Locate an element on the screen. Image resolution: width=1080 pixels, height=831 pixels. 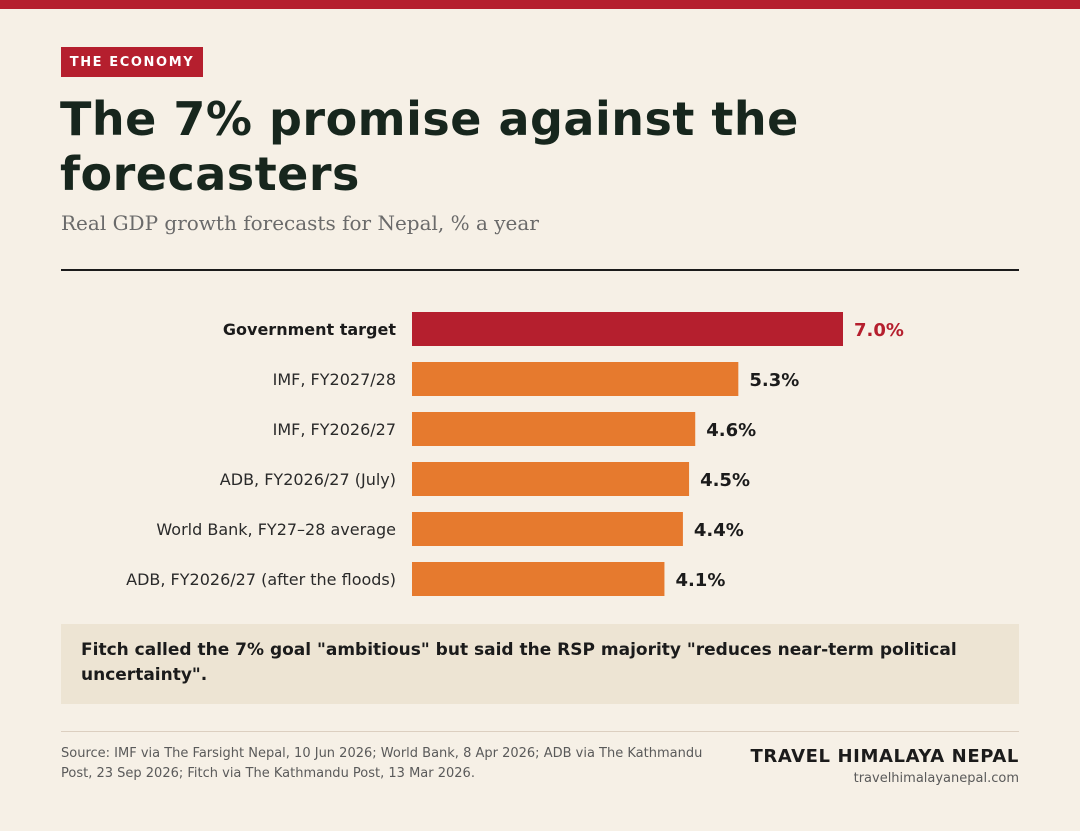
value-label: 4.1% is located at coordinates (700, 580).